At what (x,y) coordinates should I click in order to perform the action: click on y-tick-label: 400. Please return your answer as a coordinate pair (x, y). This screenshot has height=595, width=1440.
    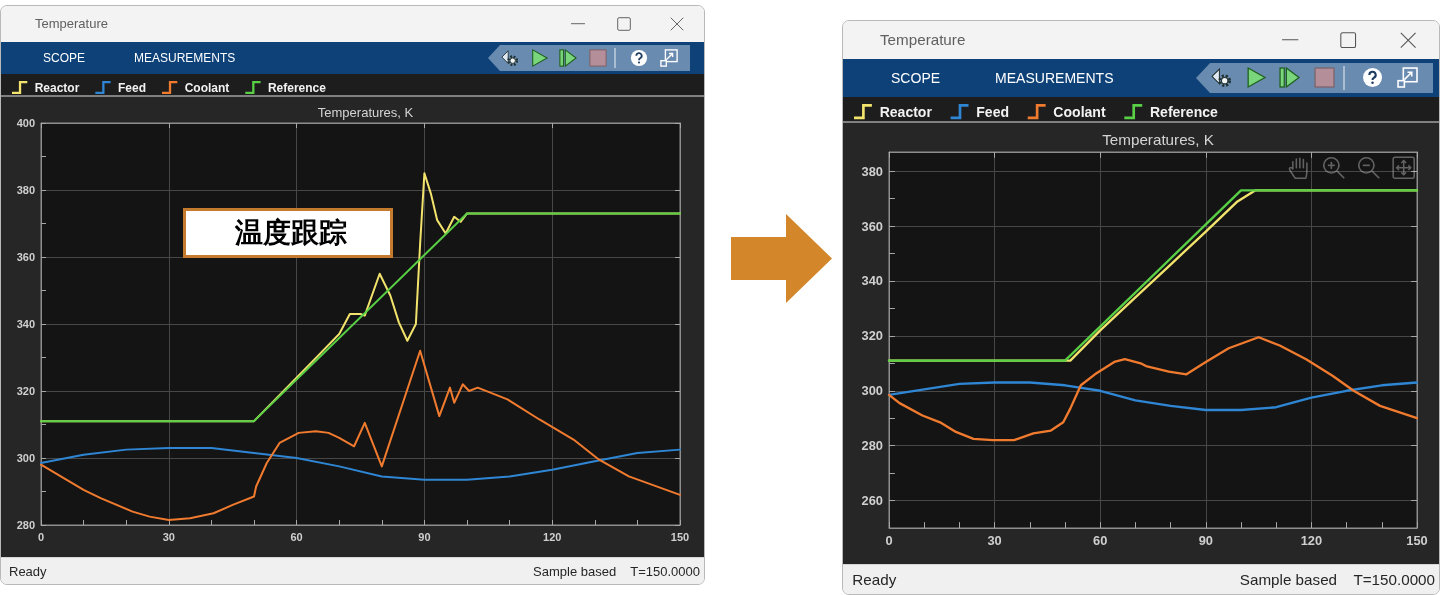
    Looking at the image, I should click on (25, 123).